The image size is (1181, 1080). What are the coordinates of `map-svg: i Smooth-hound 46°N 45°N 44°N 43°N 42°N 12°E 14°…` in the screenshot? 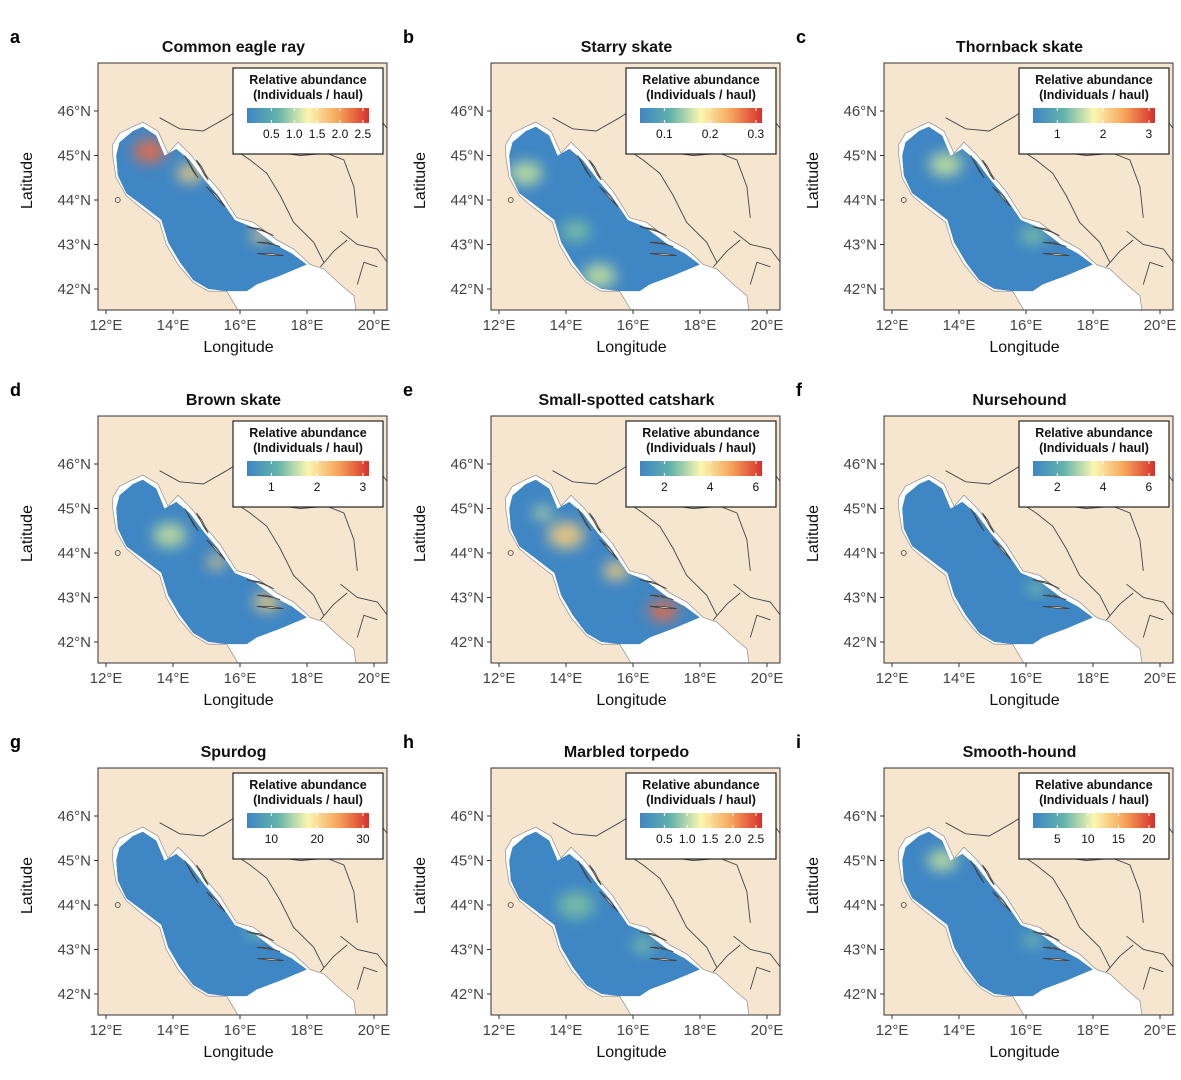 It's located at (986, 896).